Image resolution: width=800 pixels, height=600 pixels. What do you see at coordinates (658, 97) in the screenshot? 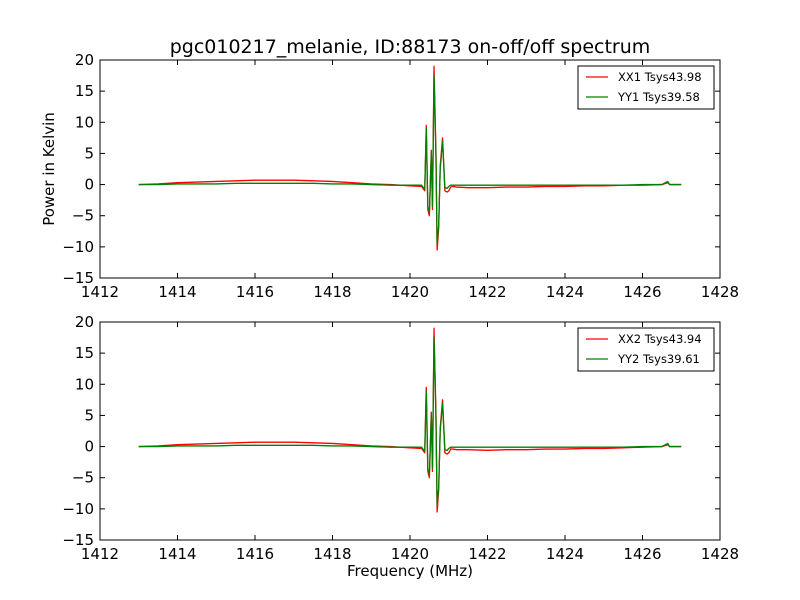
I see `legend-label: YY1 Tsys39.58` at bounding box center [658, 97].